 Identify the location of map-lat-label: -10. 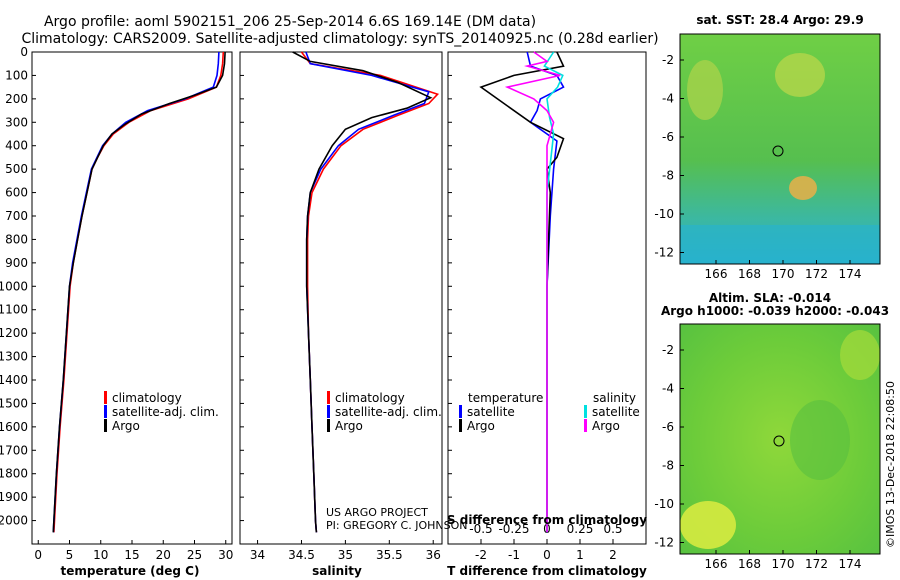
(664, 214).